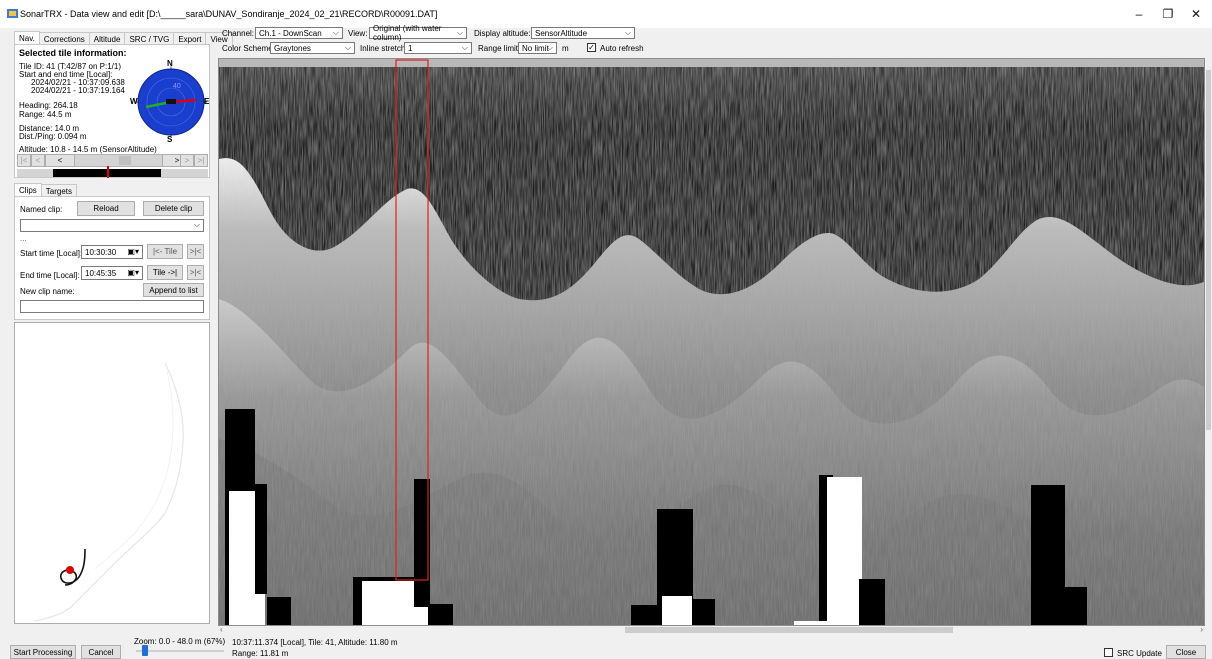  I want to click on cancel-button: Cancel, so click(101, 652).